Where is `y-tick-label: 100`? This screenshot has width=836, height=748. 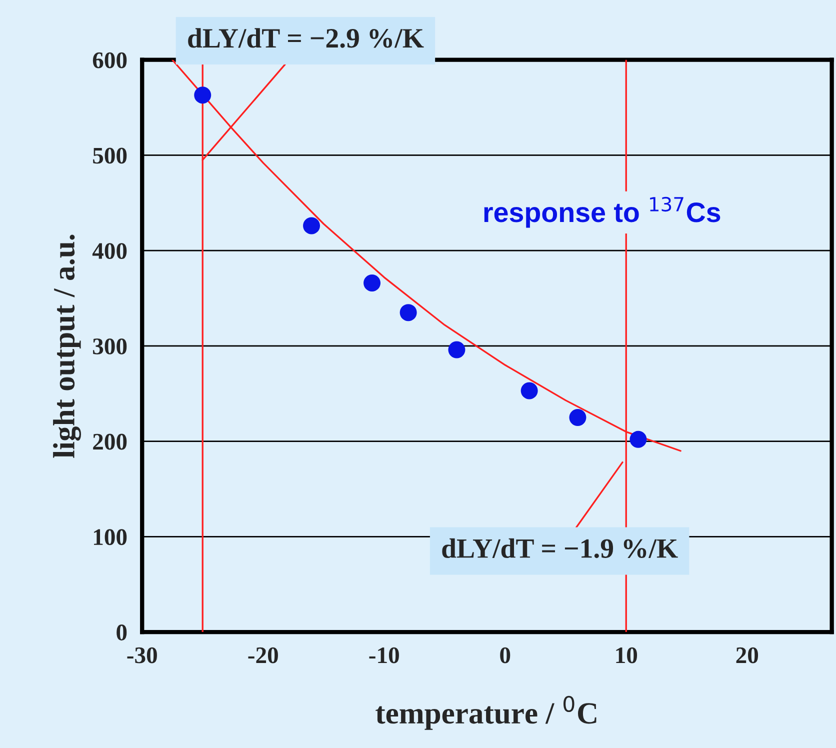 y-tick-label: 100 is located at coordinates (110, 537).